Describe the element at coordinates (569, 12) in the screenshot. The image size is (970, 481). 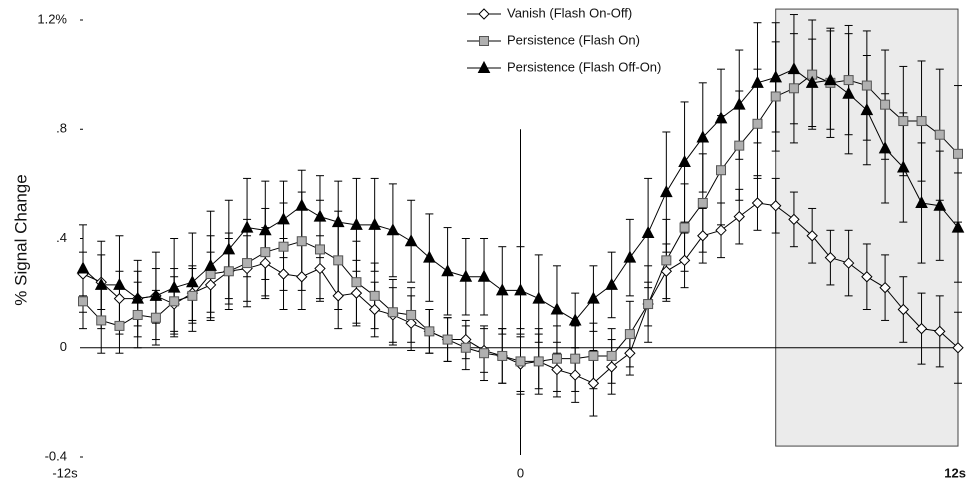
I see `legend-label: Vanish (Flash On-Off)` at that location.